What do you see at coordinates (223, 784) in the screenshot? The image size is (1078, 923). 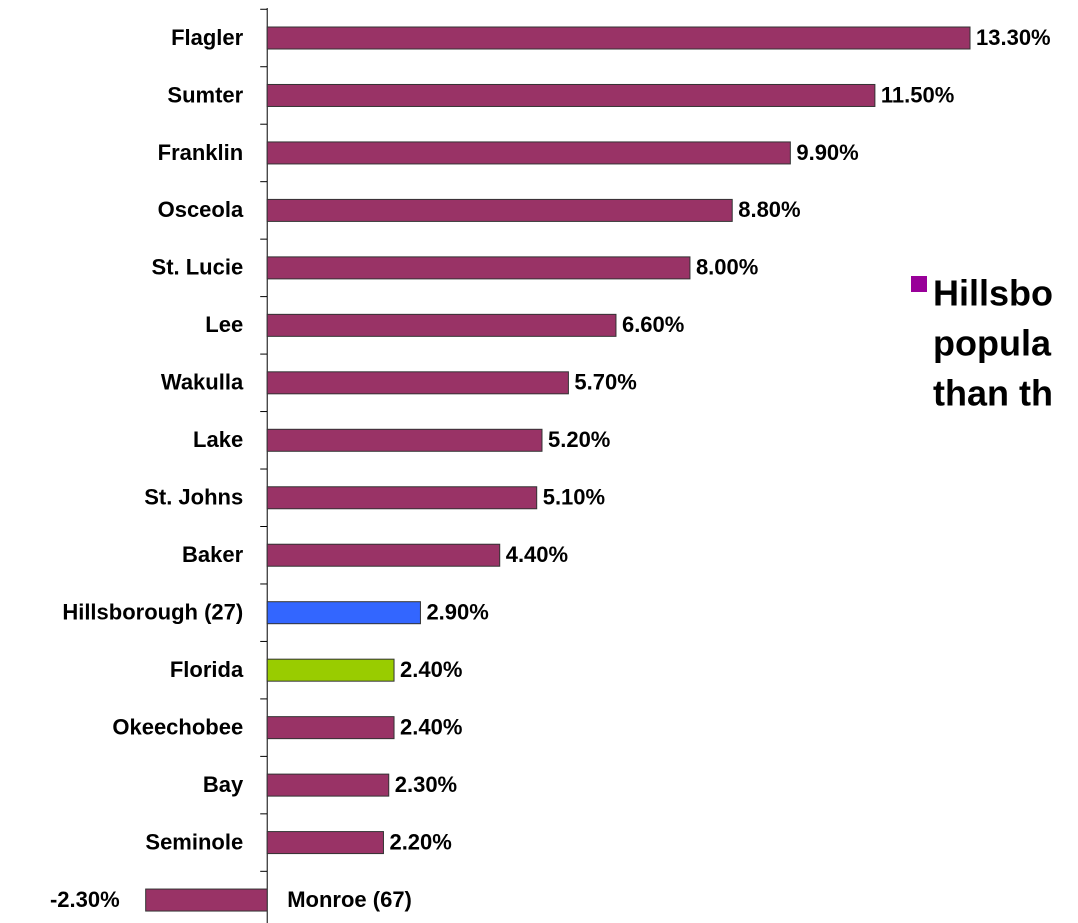 I see `category-label: Bay` at bounding box center [223, 784].